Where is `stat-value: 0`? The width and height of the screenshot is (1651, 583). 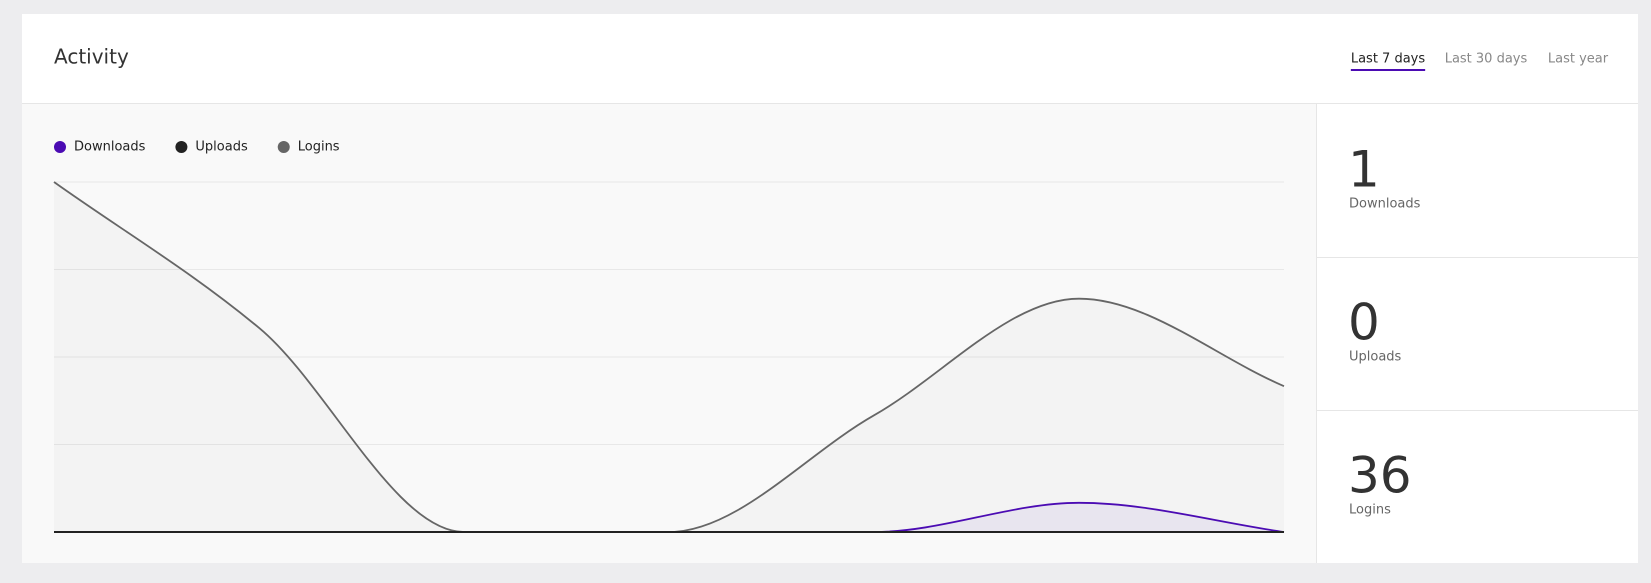
stat-value: 0 is located at coordinates (1364, 323).